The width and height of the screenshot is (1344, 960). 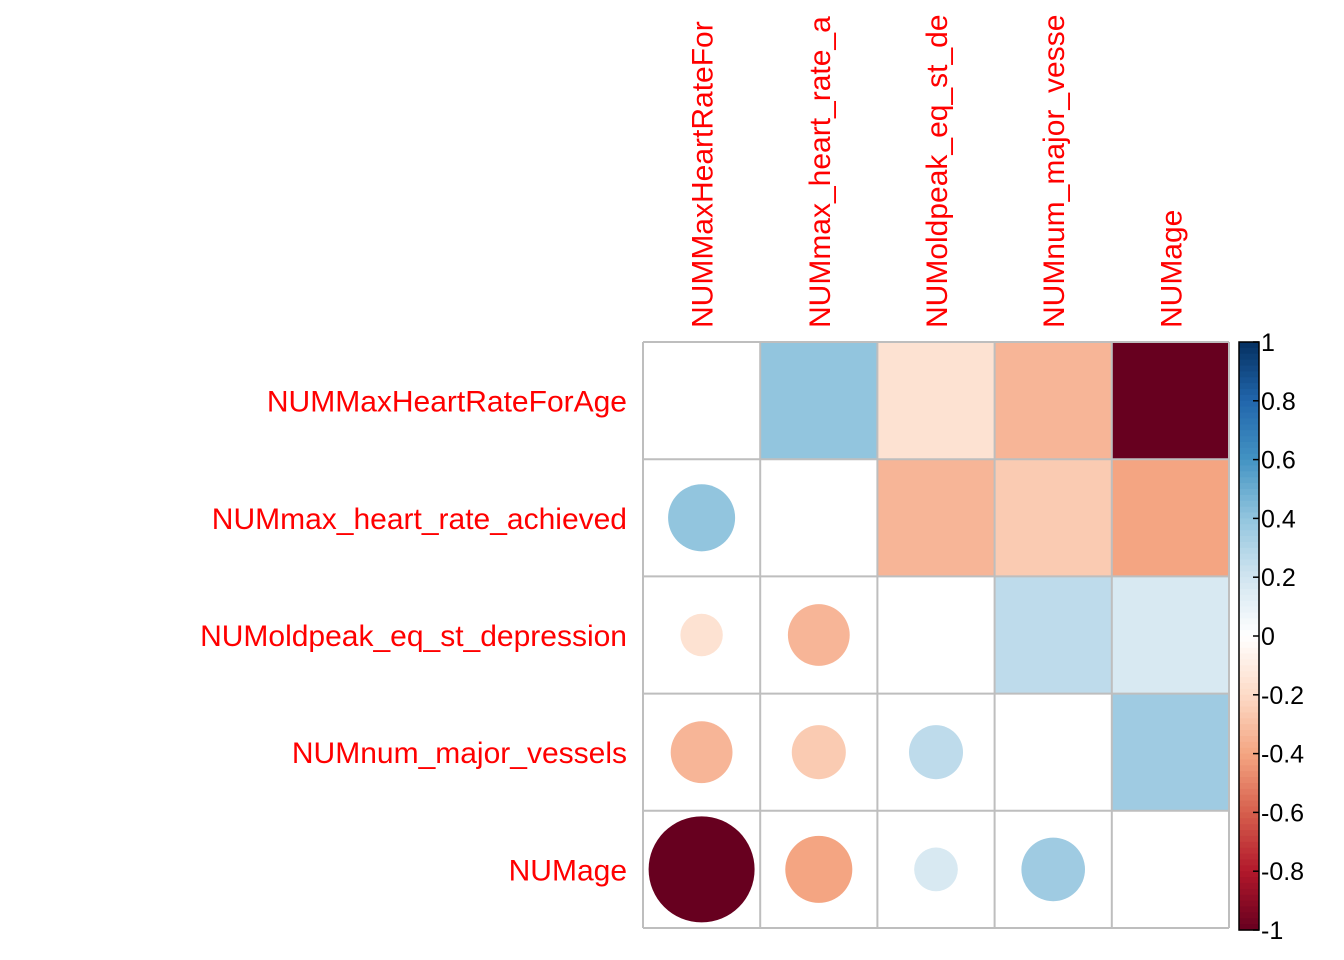 I want to click on legend-tick-label-9: -0.8, so click(x=1282, y=872).